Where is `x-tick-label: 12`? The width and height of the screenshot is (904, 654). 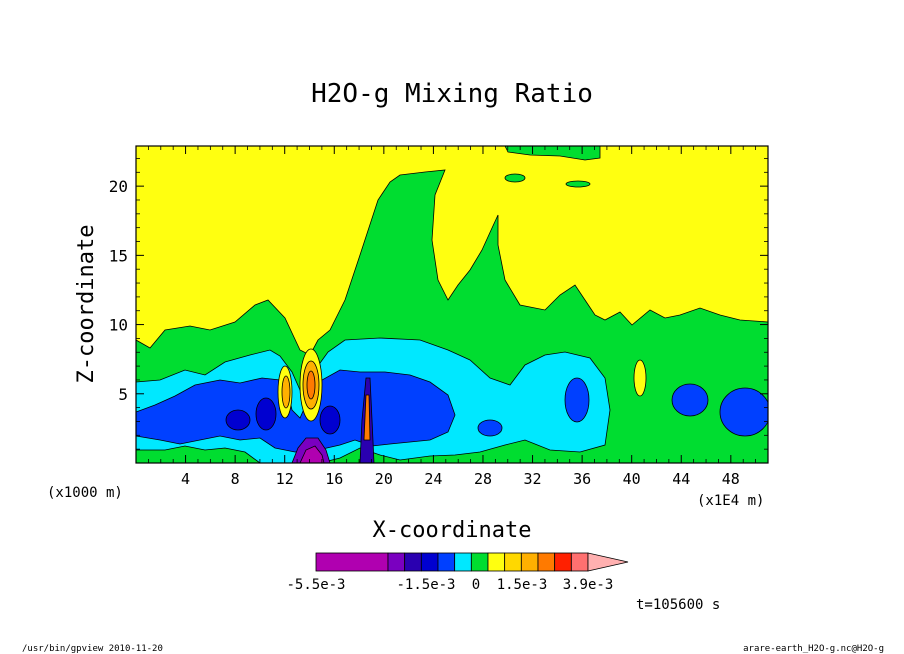
x-tick-label: 12 is located at coordinates (285, 479).